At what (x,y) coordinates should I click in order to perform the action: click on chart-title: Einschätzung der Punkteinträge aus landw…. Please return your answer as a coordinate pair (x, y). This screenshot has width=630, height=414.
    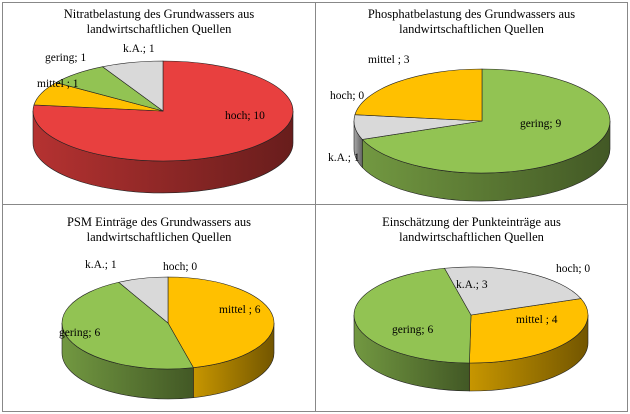
    Looking at the image, I should click on (471, 230).